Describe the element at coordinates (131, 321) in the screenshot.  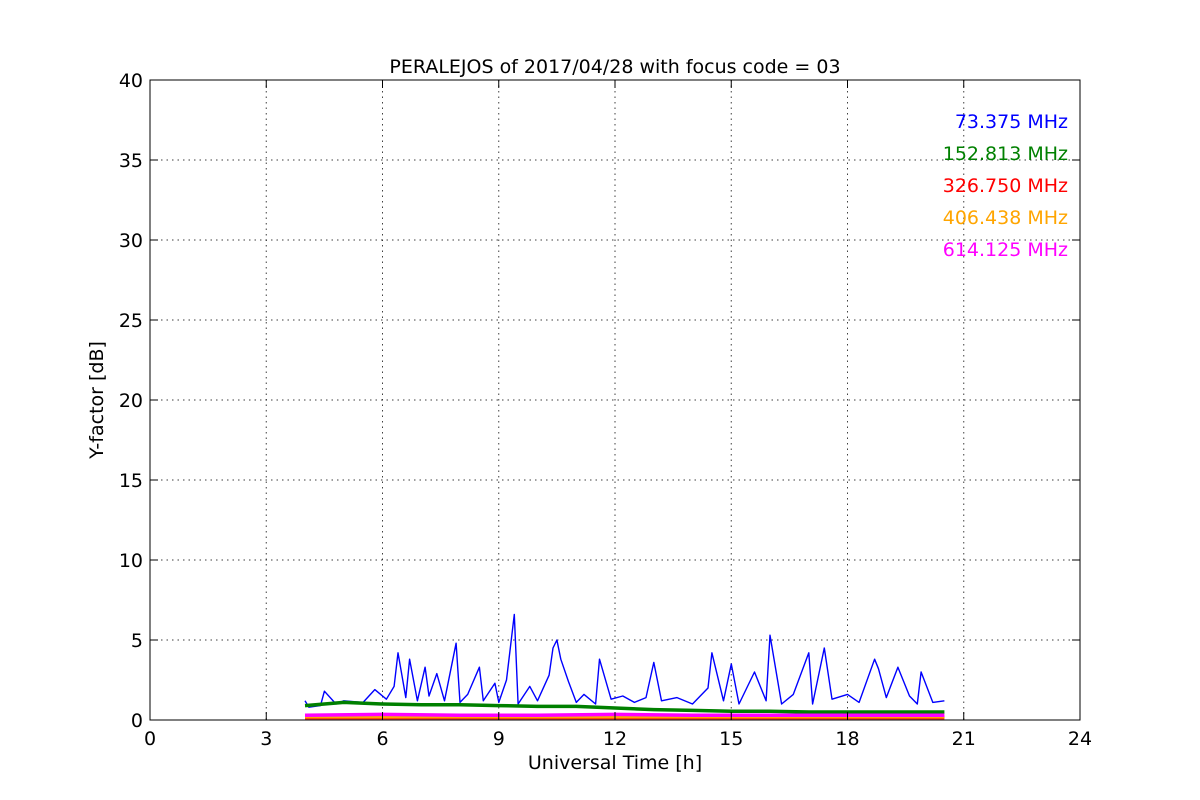
I see `y-tick-label: 25` at that location.